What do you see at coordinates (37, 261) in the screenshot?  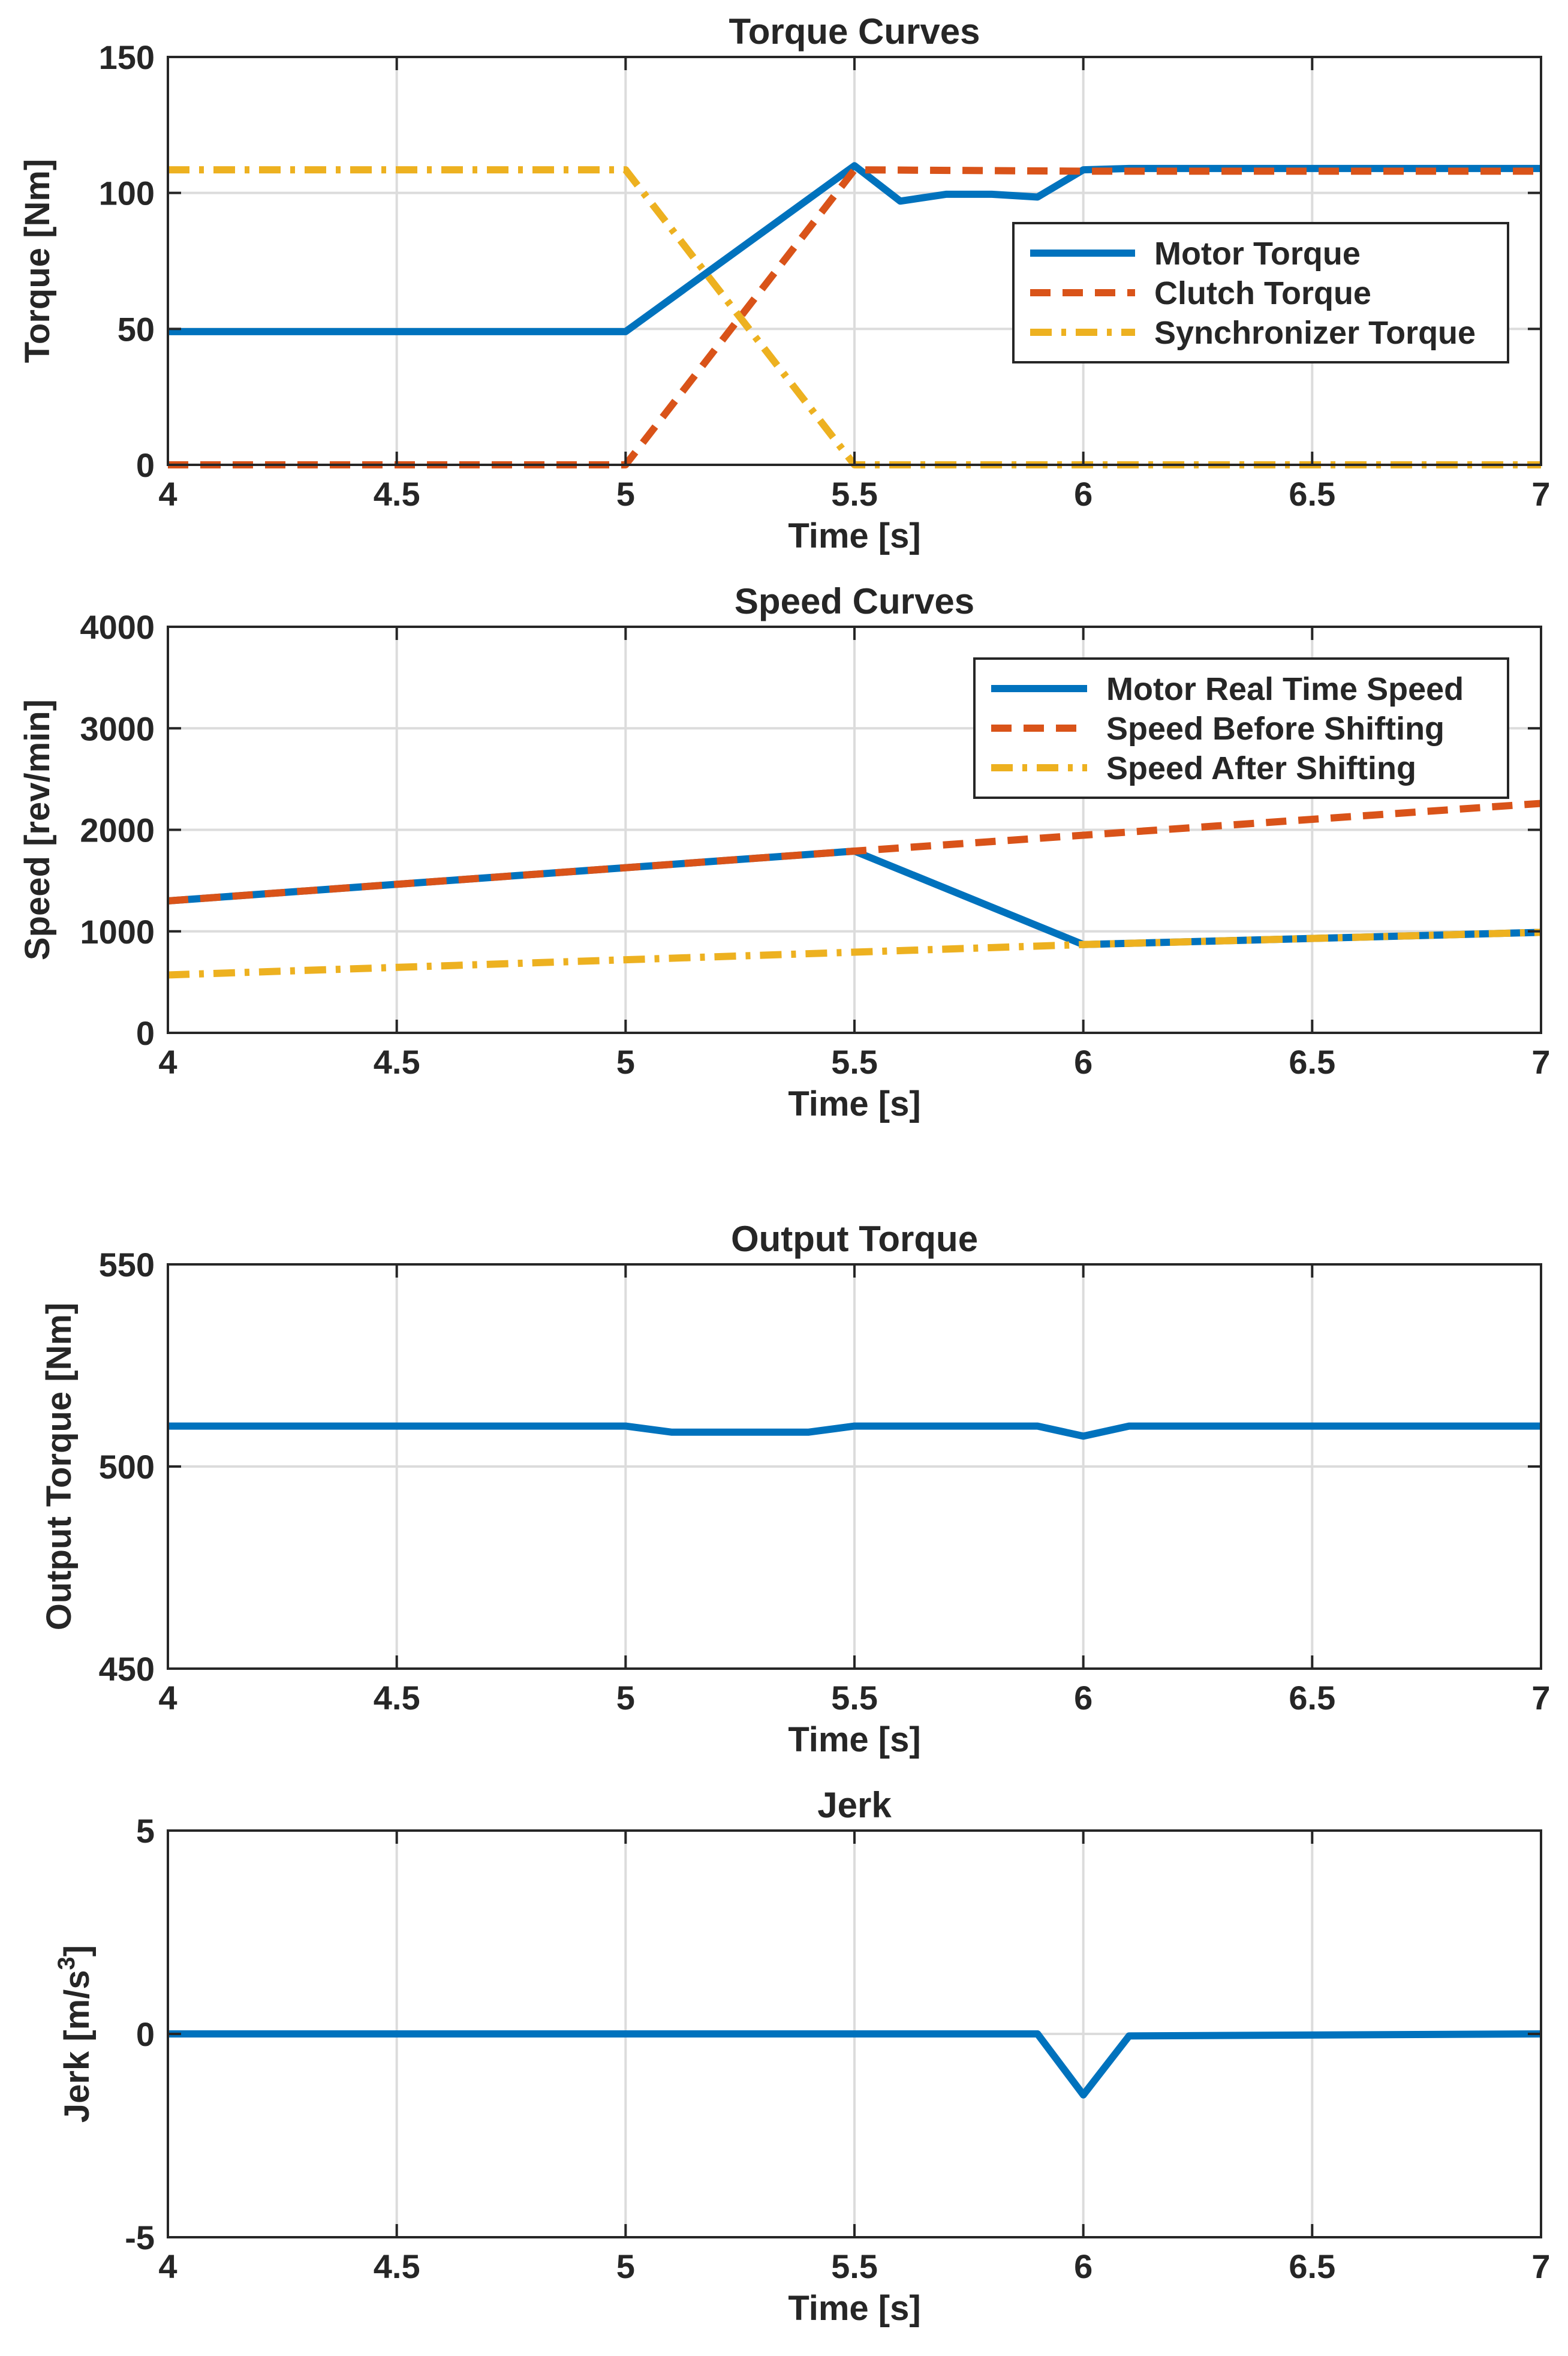 I see `y-axis-label: Torque [Nm]` at bounding box center [37, 261].